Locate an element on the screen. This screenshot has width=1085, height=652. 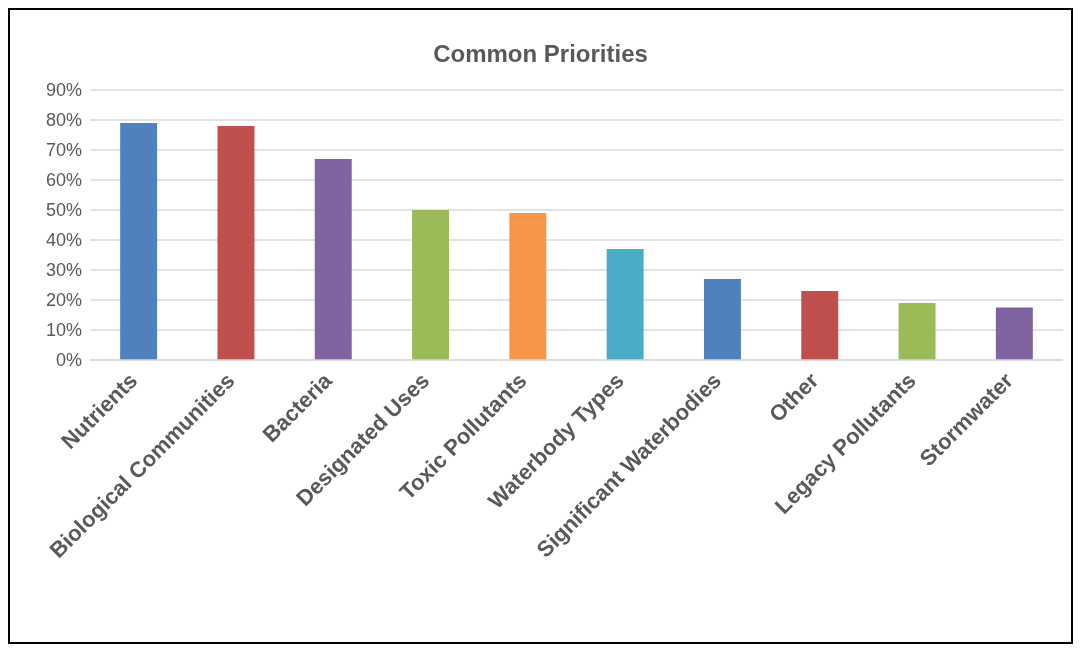
y-tick-label: 90% is located at coordinates (63, 90).